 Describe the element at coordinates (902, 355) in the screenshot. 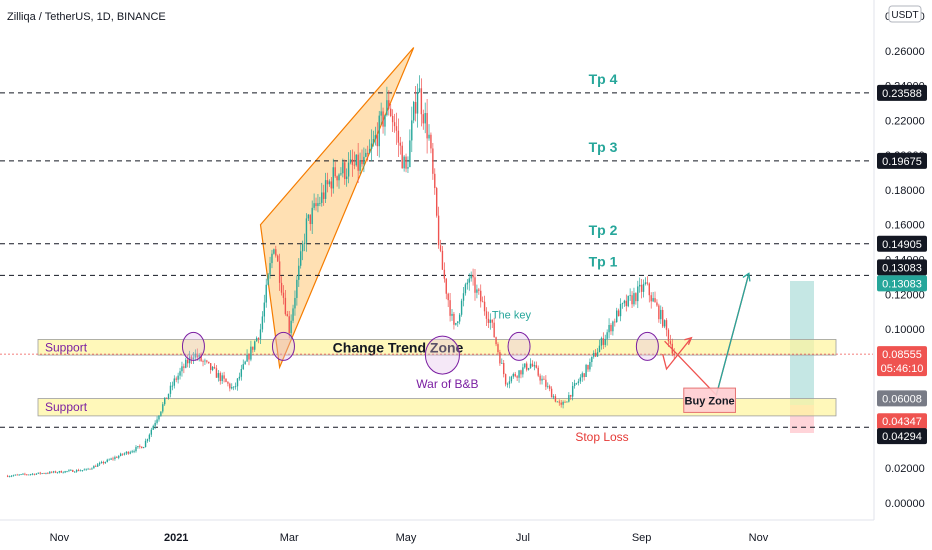

I see `price-badge-label: 0.08555` at that location.